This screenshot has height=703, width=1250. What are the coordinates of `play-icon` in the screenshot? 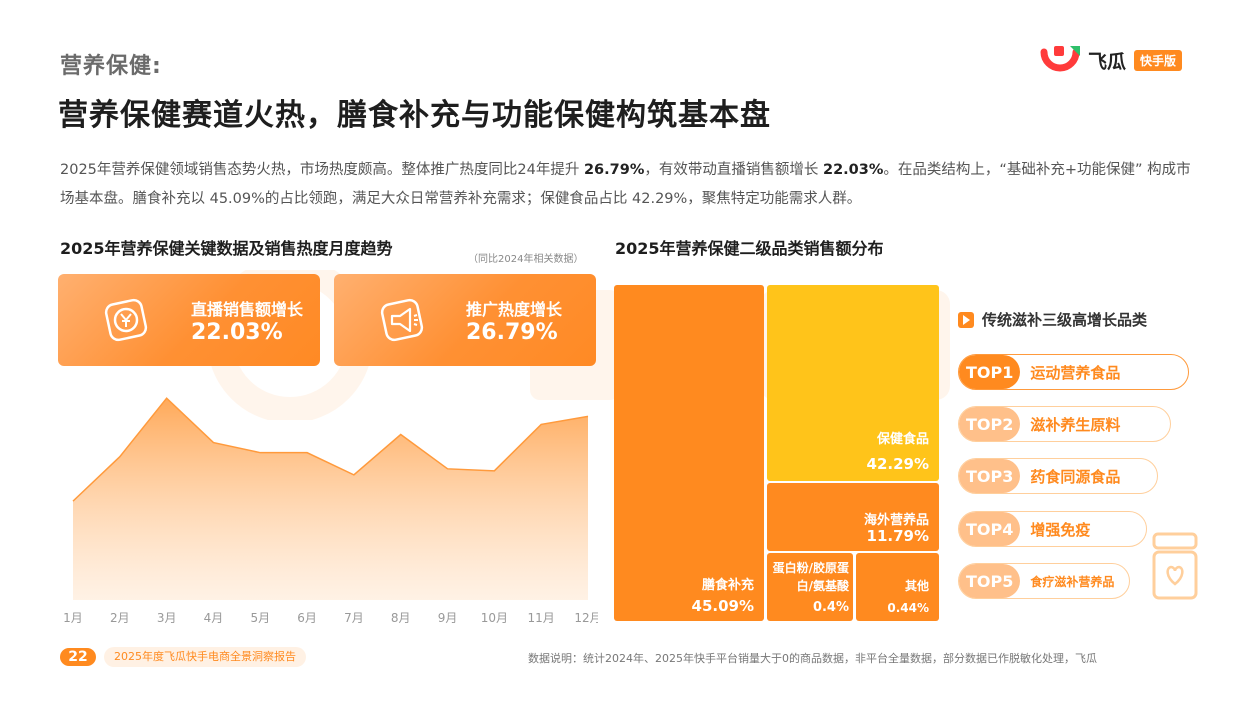 It's located at (966, 319).